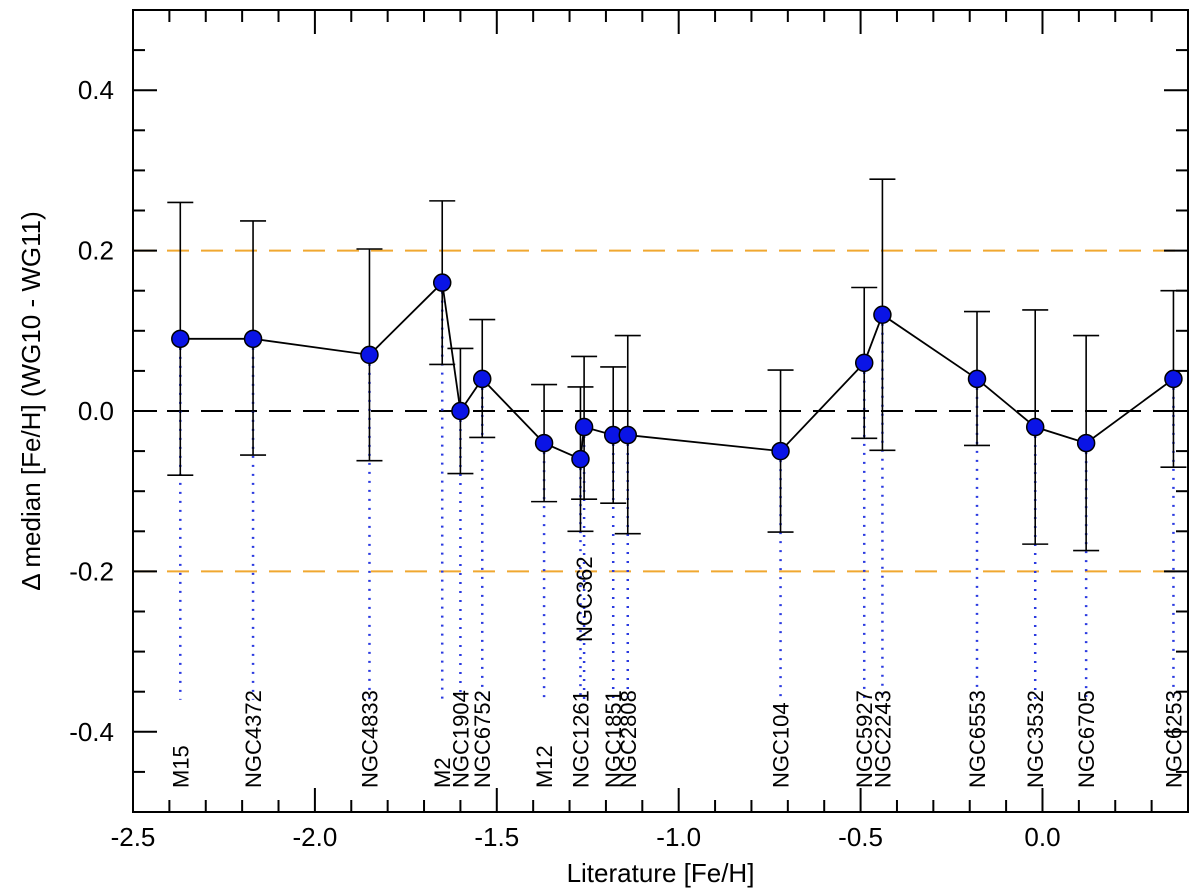  I want to click on x-tick-label: 0.0, so click(1042, 837).